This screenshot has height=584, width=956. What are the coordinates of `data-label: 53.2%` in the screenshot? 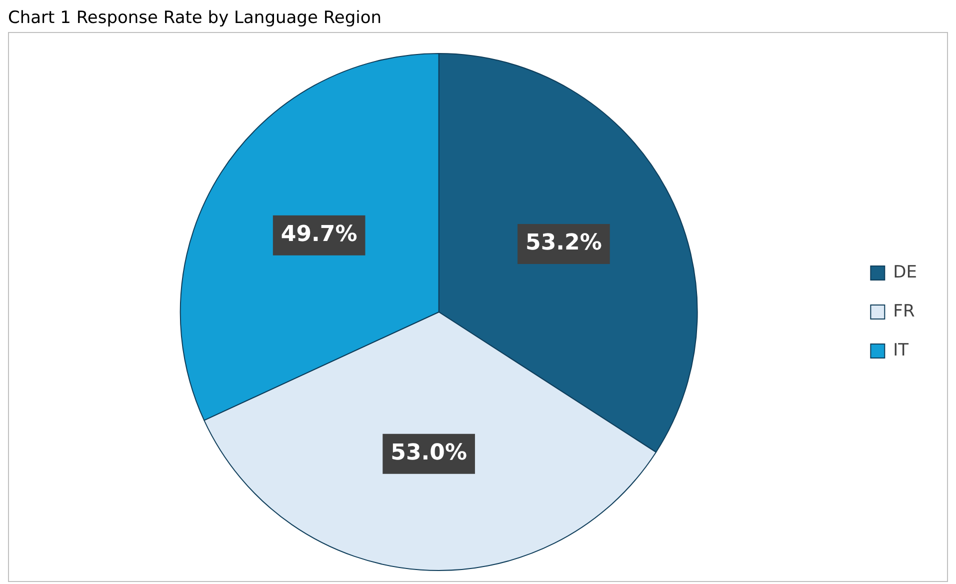 It's located at (564, 243).